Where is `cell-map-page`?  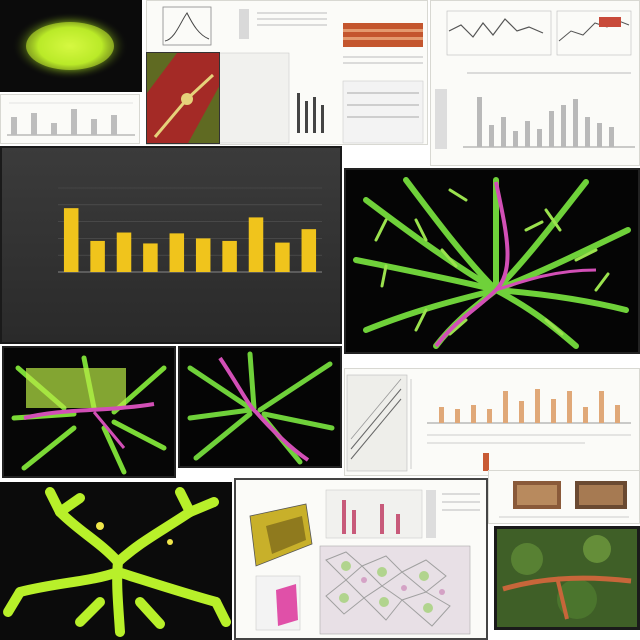
cell-map-page is located at coordinates (361, 559).